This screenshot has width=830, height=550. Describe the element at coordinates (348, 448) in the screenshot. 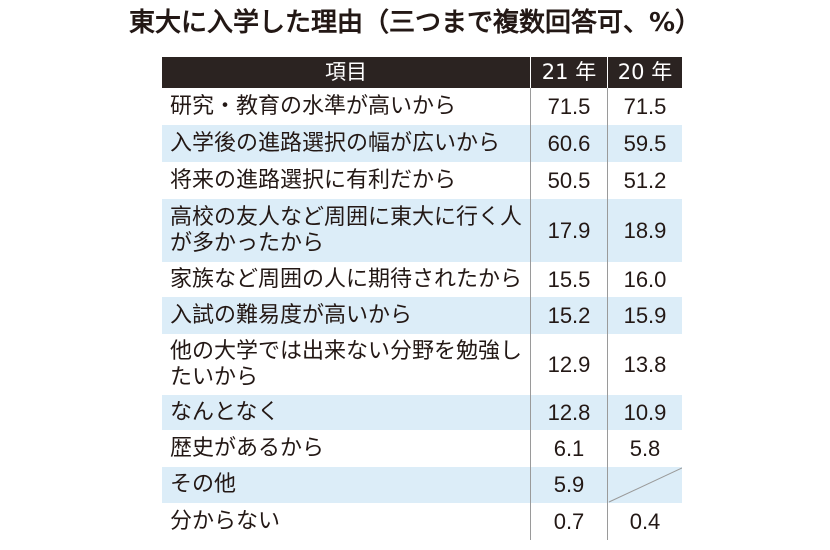

I see `row-item-cell: 歴史があるから` at that location.